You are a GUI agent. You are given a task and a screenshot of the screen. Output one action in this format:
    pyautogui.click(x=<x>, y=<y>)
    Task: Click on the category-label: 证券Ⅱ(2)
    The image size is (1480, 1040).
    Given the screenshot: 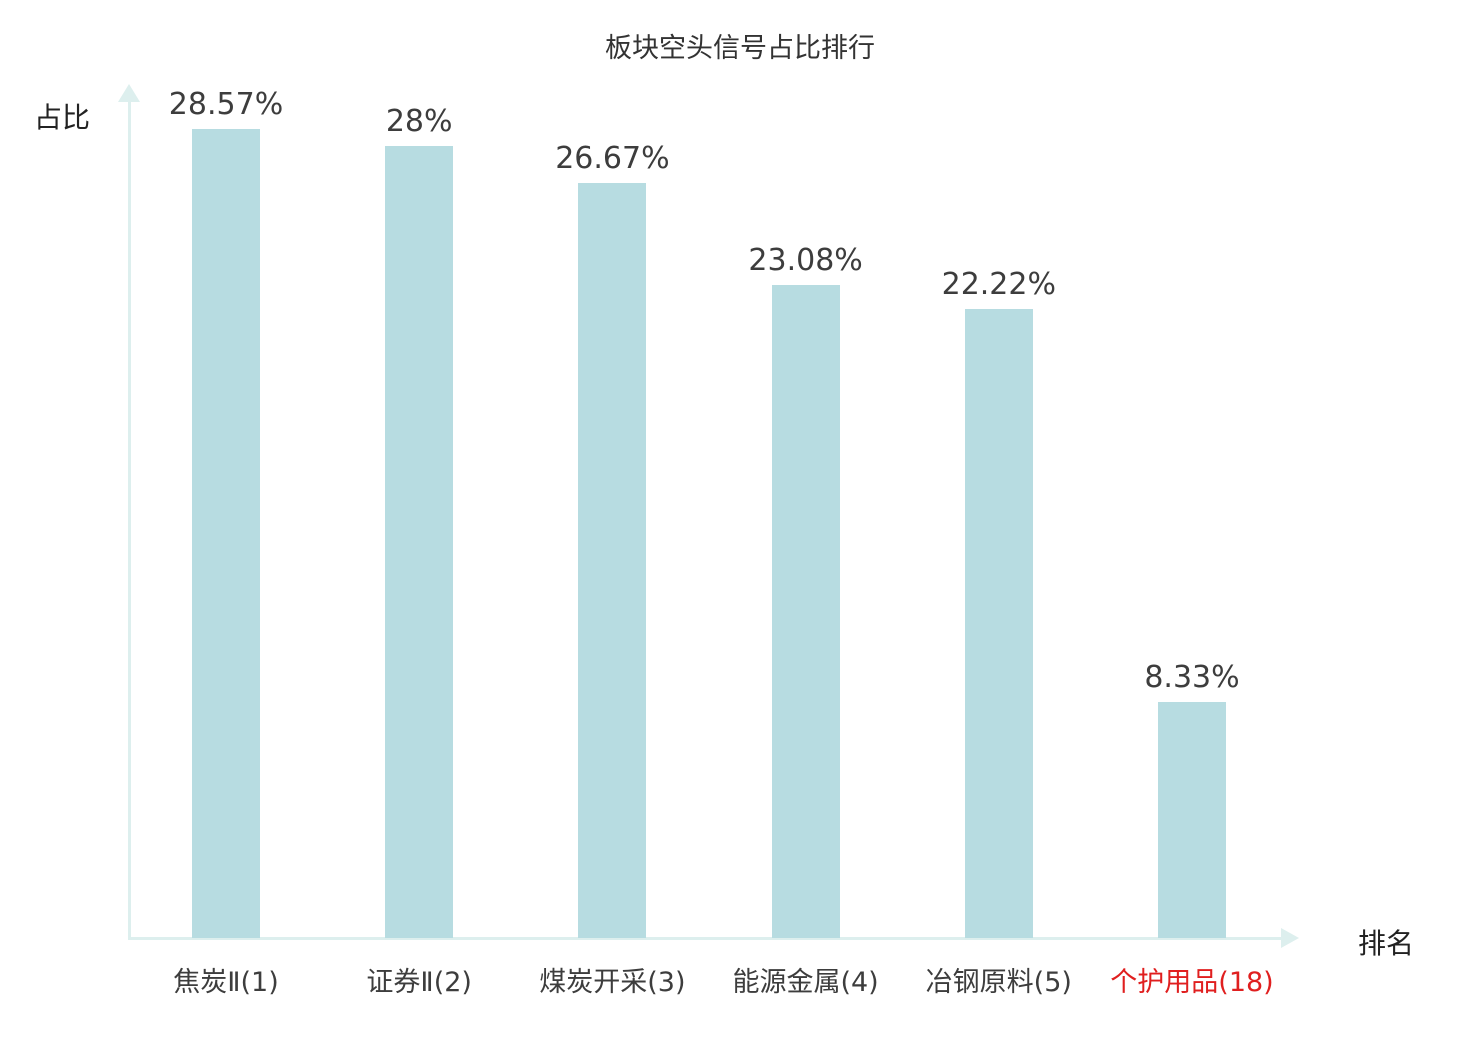 What is the action you would take?
    pyautogui.click(x=419, y=982)
    